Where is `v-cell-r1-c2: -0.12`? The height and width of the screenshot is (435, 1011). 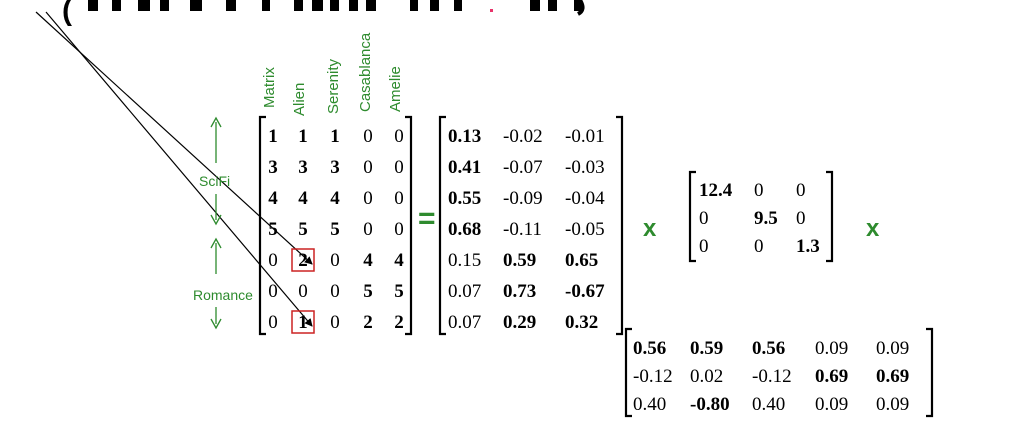 v-cell-r1-c2: -0.12 is located at coordinates (772, 376).